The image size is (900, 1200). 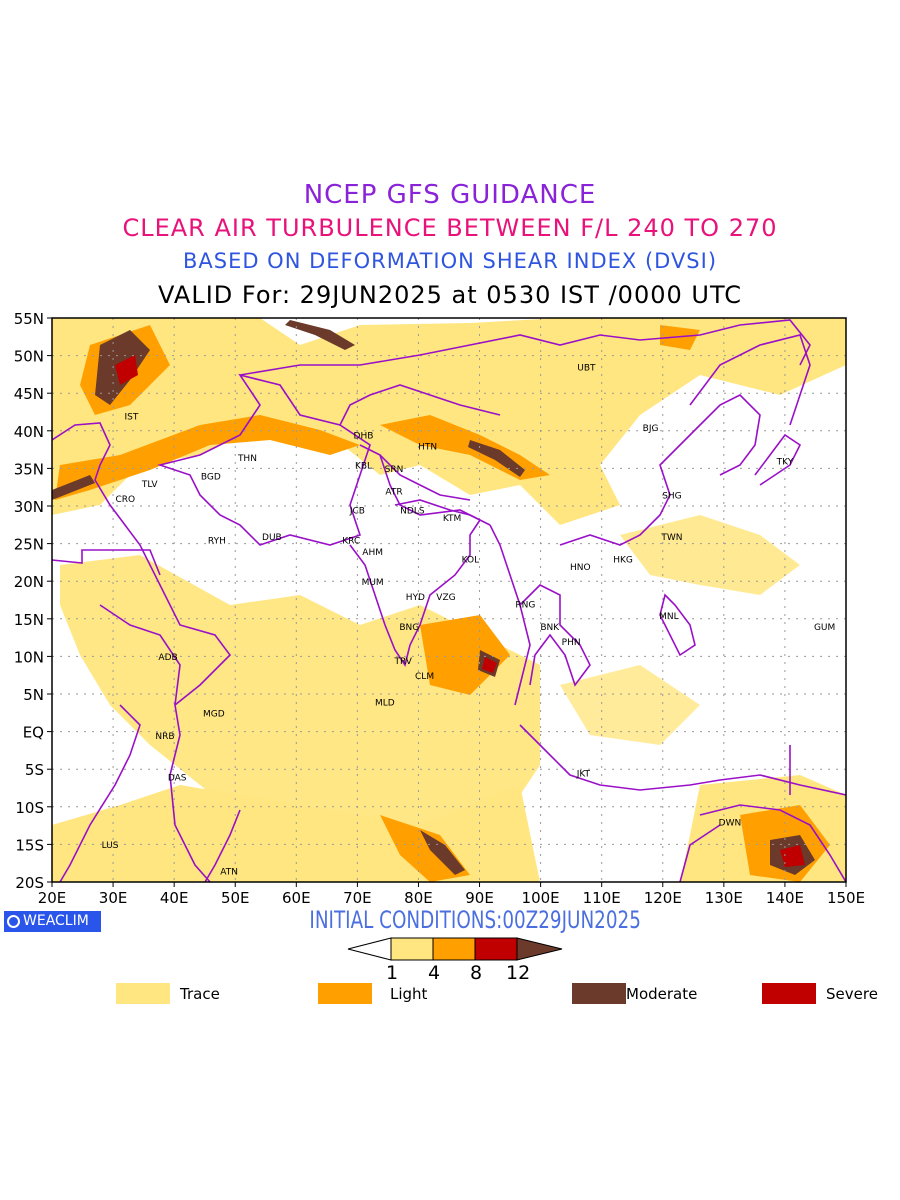 What do you see at coordinates (131, 418) in the screenshot?
I see `station-label-ist: IST` at bounding box center [131, 418].